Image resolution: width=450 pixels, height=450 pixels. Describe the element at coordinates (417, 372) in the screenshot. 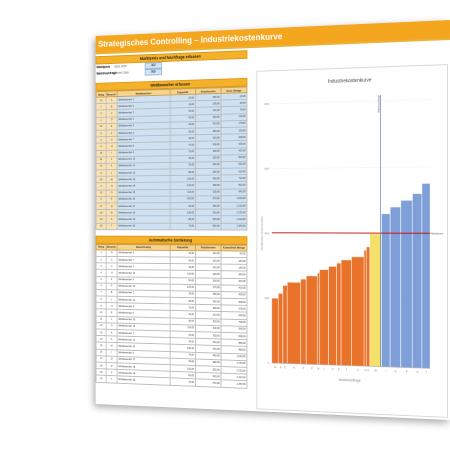

I see `x-tick-label: S` at that location.